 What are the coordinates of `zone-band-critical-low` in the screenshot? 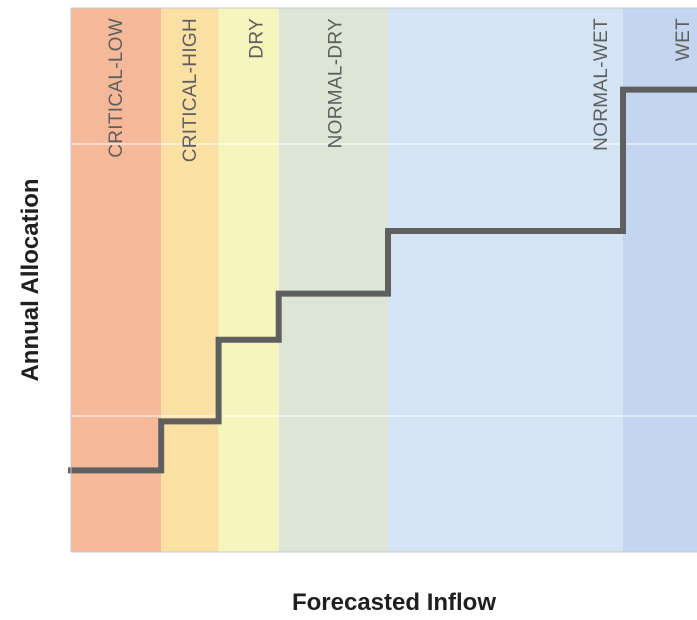 It's located at (116, 280).